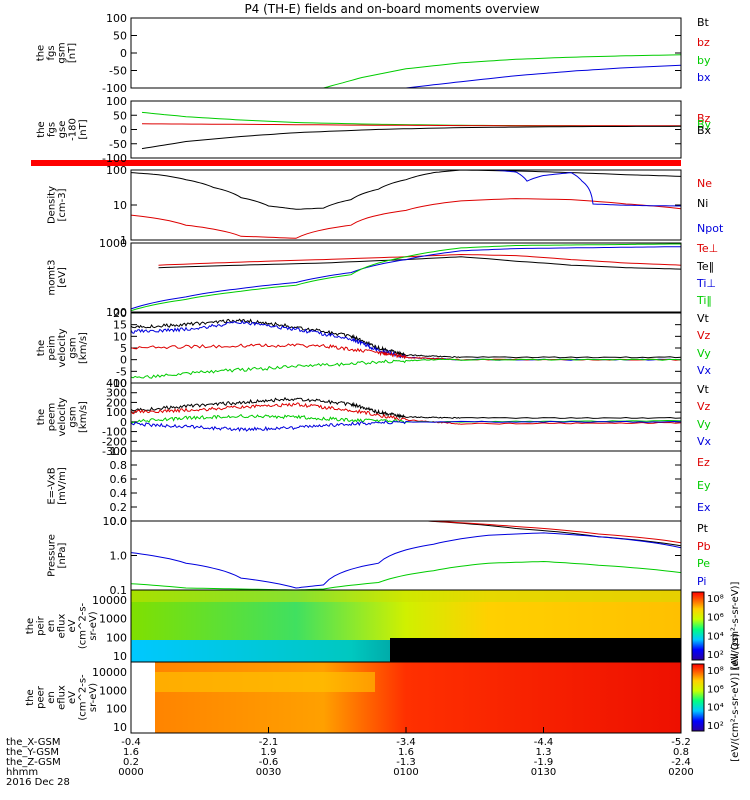 The height and width of the screenshot is (800, 750). Describe the element at coordinates (114, 88) in the screenshot. I see `panel-ytick-label: -100` at that location.